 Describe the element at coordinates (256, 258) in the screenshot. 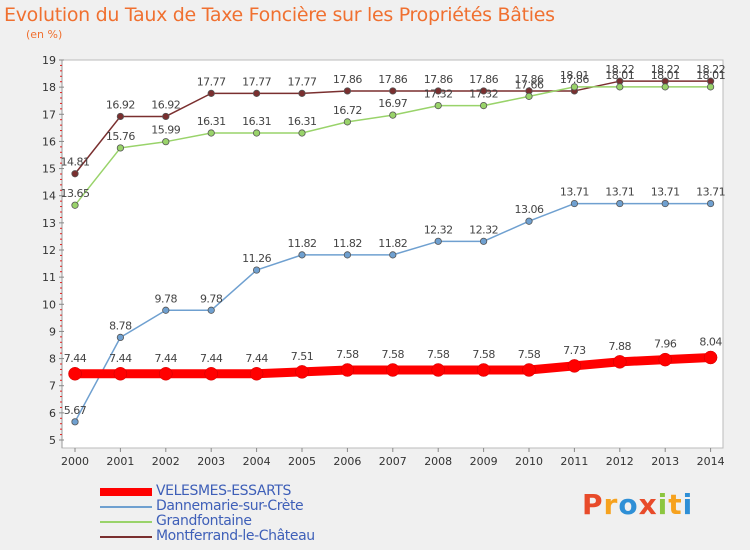

I see `data-label: 11.26` at that location.